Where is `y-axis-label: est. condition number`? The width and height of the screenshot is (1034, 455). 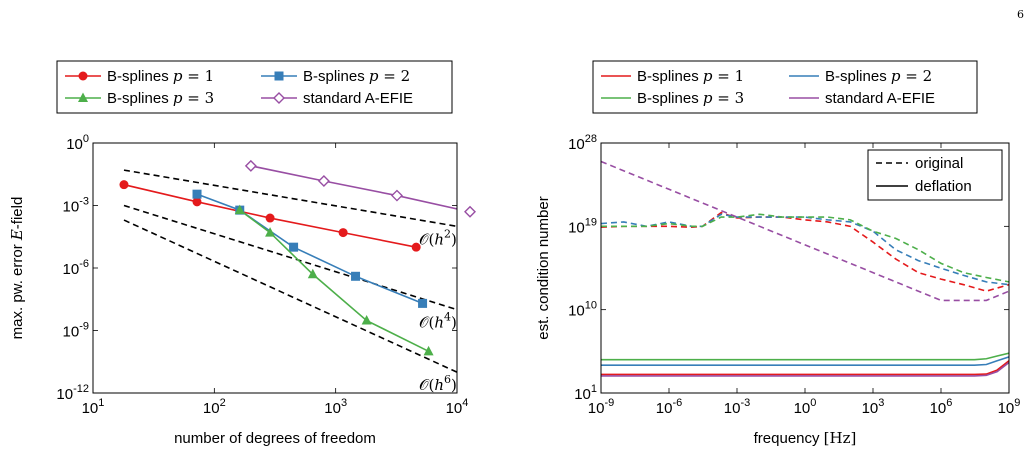
y-axis-label: est. condition number is located at coordinates (543, 267).